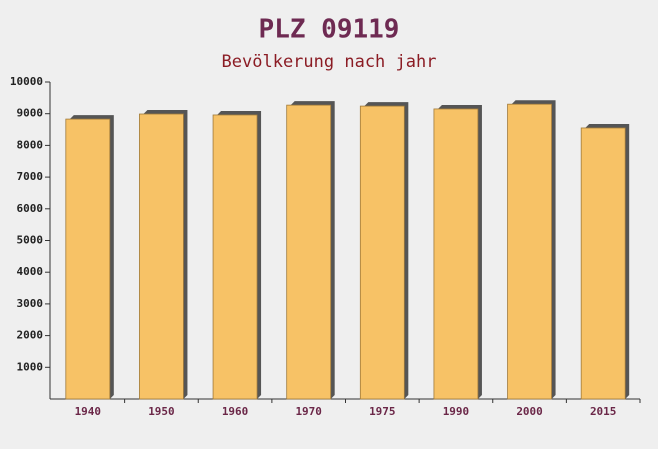 This screenshot has height=449, width=658. Describe the element at coordinates (456, 411) in the screenshot. I see `x-tick-label: 1990` at that location.